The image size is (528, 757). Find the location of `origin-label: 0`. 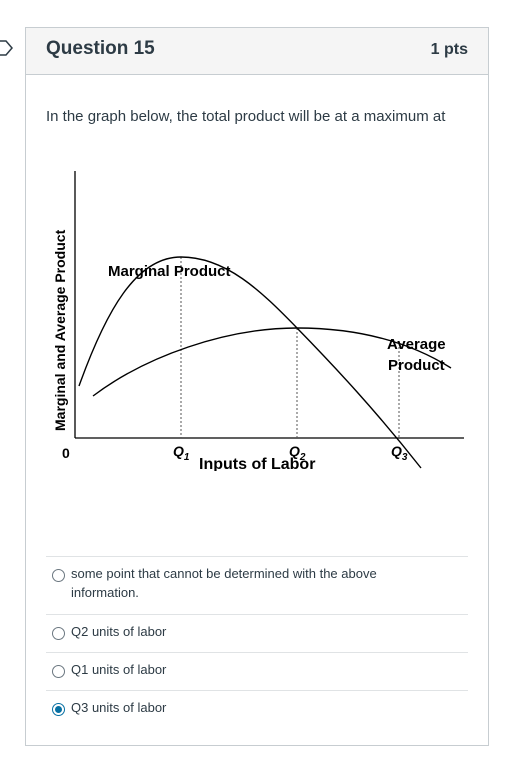

origin-label: 0 is located at coordinates (66, 453).